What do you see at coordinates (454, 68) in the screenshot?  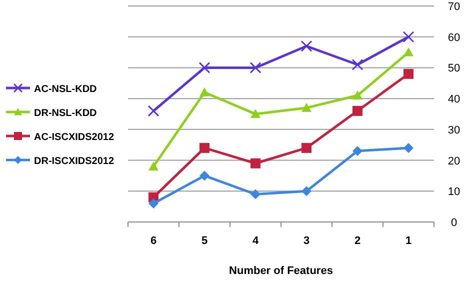 I see `y-tick-label: 50` at bounding box center [454, 68].